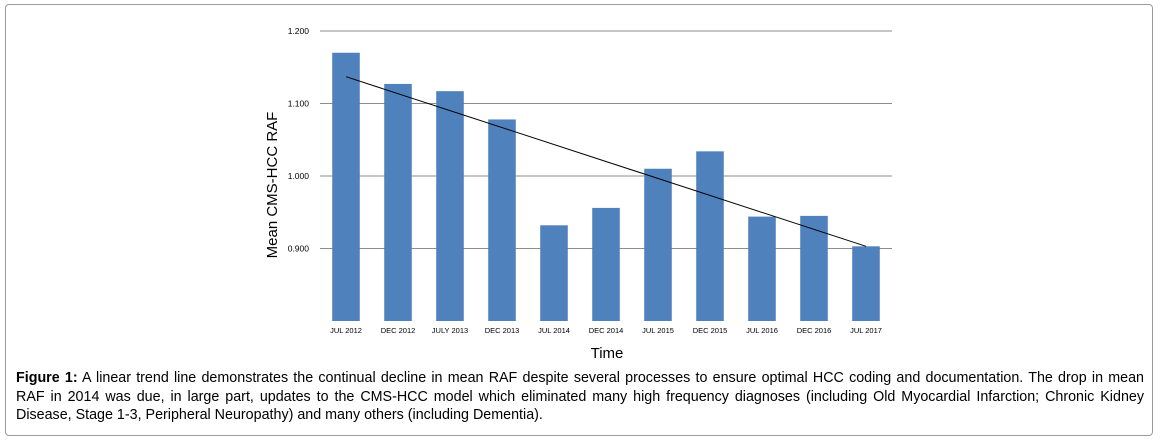  I want to click on x-tick-label: DEC 2016, so click(814, 330).